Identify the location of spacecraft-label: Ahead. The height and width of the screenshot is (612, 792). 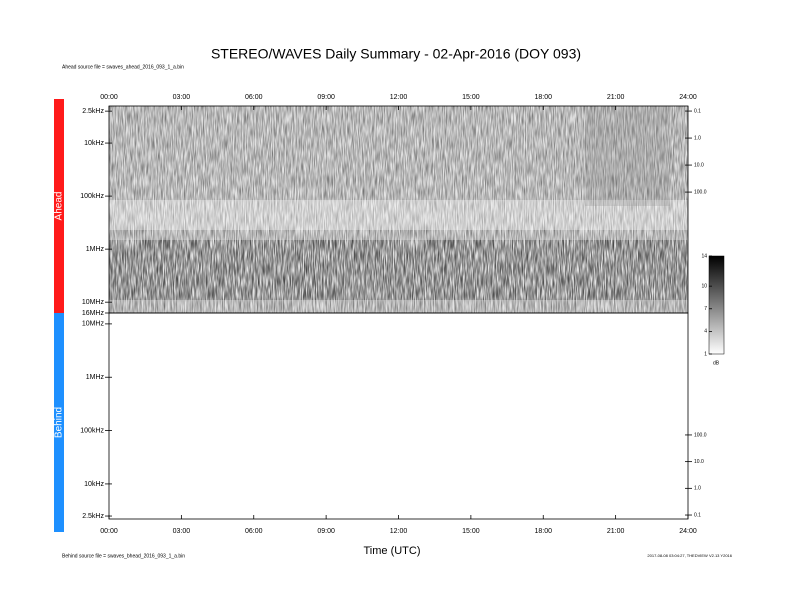
(59, 206).